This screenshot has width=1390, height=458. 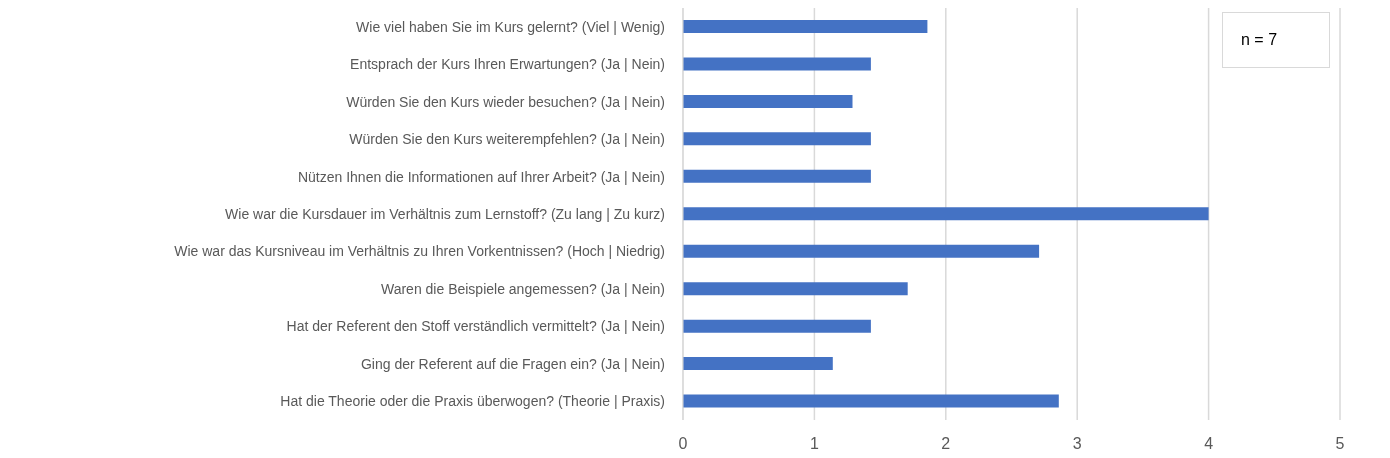 What do you see at coordinates (522, 288) in the screenshot?
I see `y-tick-label: Waren die Beispiele angemessen? (Ja | Nein)` at bounding box center [522, 288].